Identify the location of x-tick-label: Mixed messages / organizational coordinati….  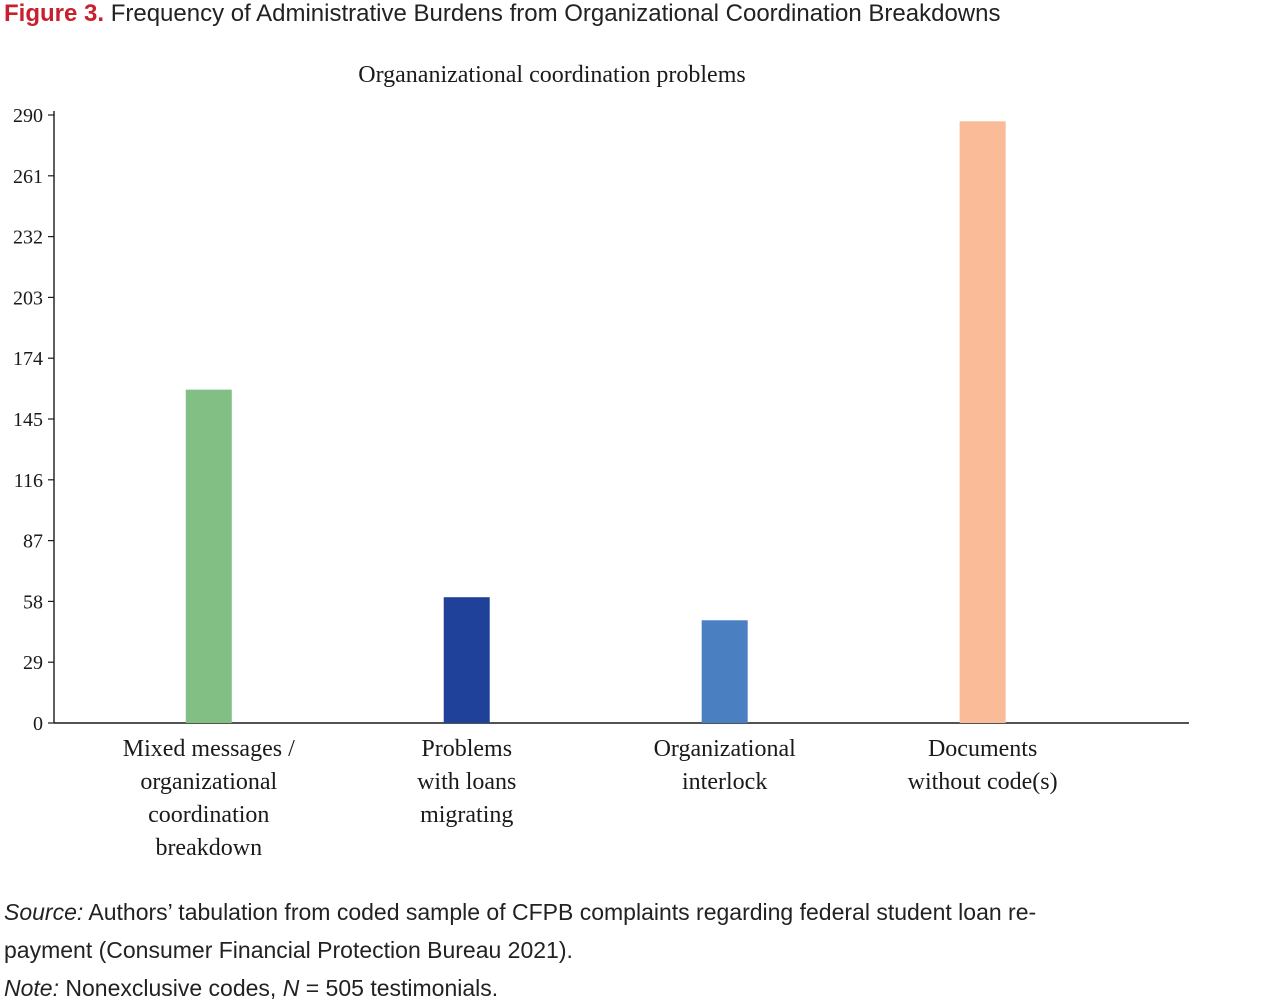
(209, 798).